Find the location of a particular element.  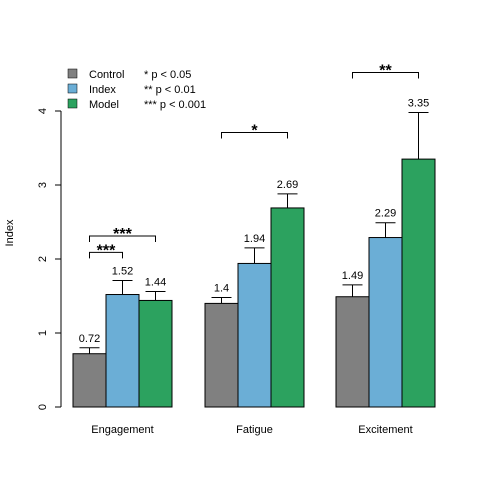

significance-label: ** is located at coordinates (385, 71).